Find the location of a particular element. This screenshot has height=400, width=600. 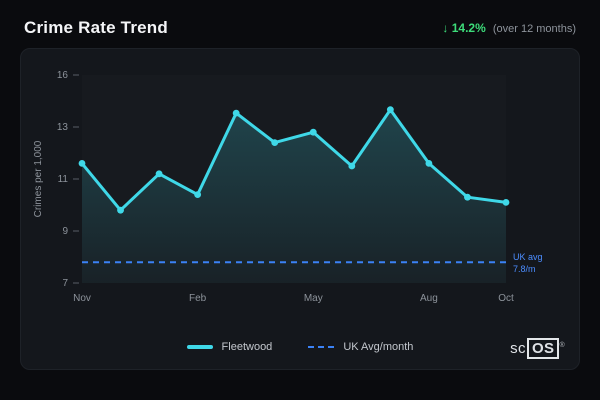

svg-text: 7.8/m is located at coordinates (524, 269).